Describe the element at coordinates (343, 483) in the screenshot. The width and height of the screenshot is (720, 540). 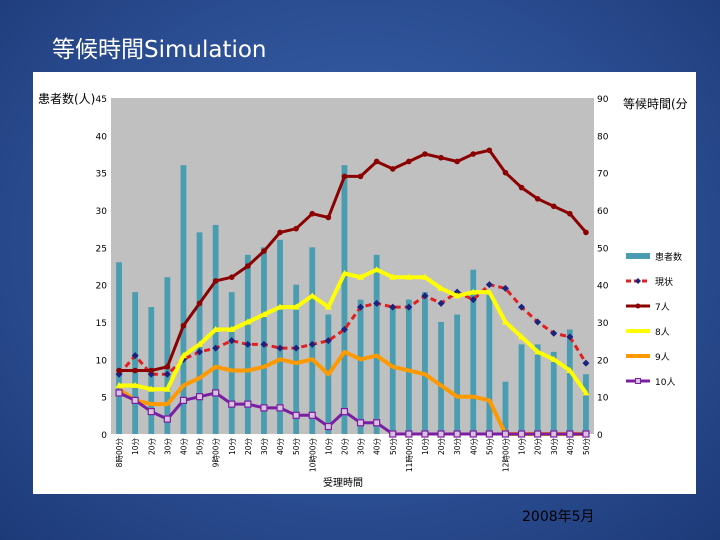
I see `x-axis-label: 受理時間` at that location.